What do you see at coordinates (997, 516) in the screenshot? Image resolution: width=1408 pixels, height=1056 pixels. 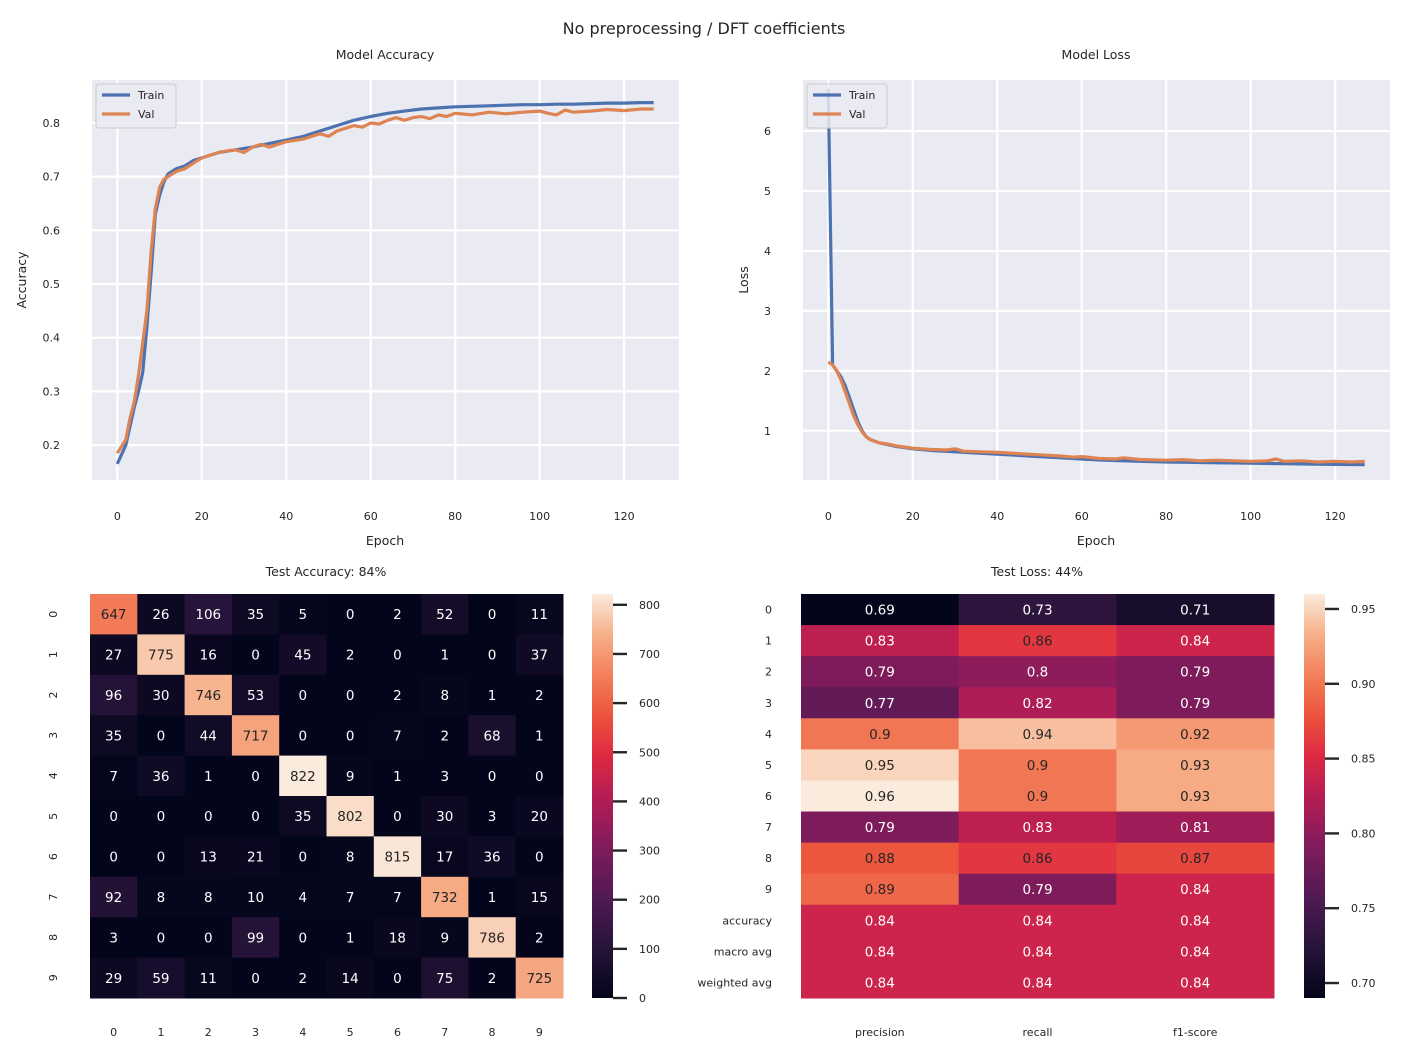 I see `x-tick-label: 40` at bounding box center [997, 516].